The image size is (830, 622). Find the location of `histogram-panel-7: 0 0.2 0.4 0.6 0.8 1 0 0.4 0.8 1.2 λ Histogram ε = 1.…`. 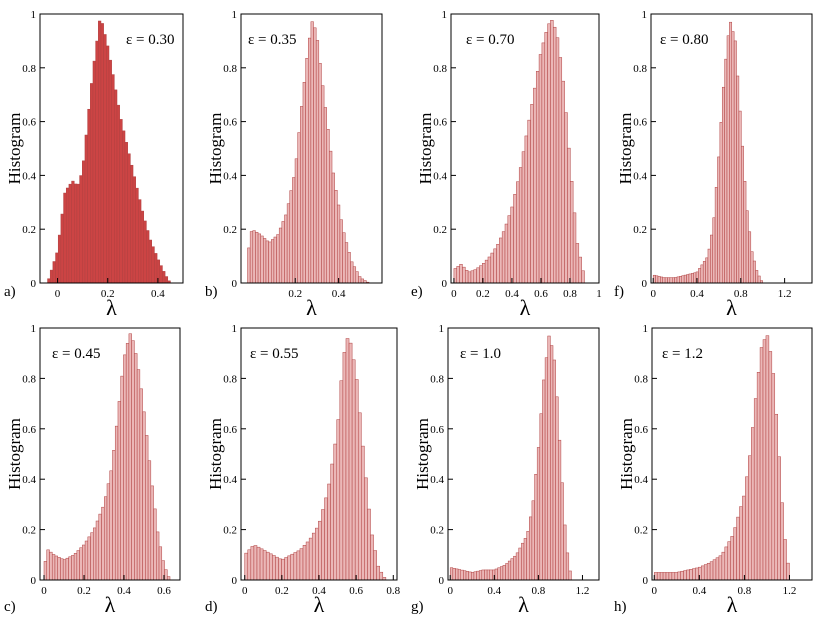

histogram-panel-7: 0 0.2 0.4 0.6 0.8 1 0 0.4 0.8 1.2 λ Histogram ε = 1.… is located at coordinates (505, 470).